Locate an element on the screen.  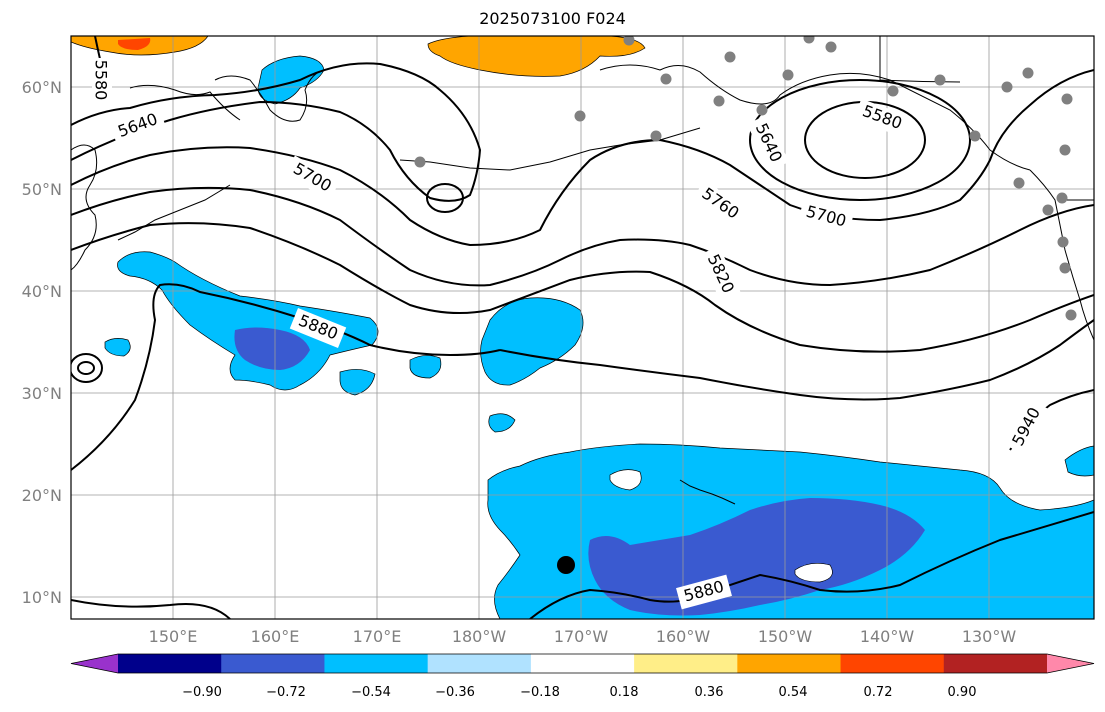
lon-label-170e: 170°E is located at coordinates (377, 636).